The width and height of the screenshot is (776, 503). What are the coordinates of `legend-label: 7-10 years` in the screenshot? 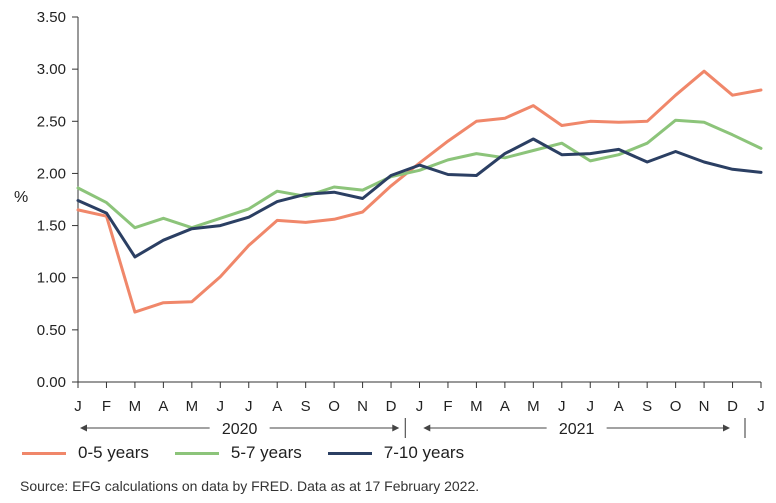 It's located at (424, 452).